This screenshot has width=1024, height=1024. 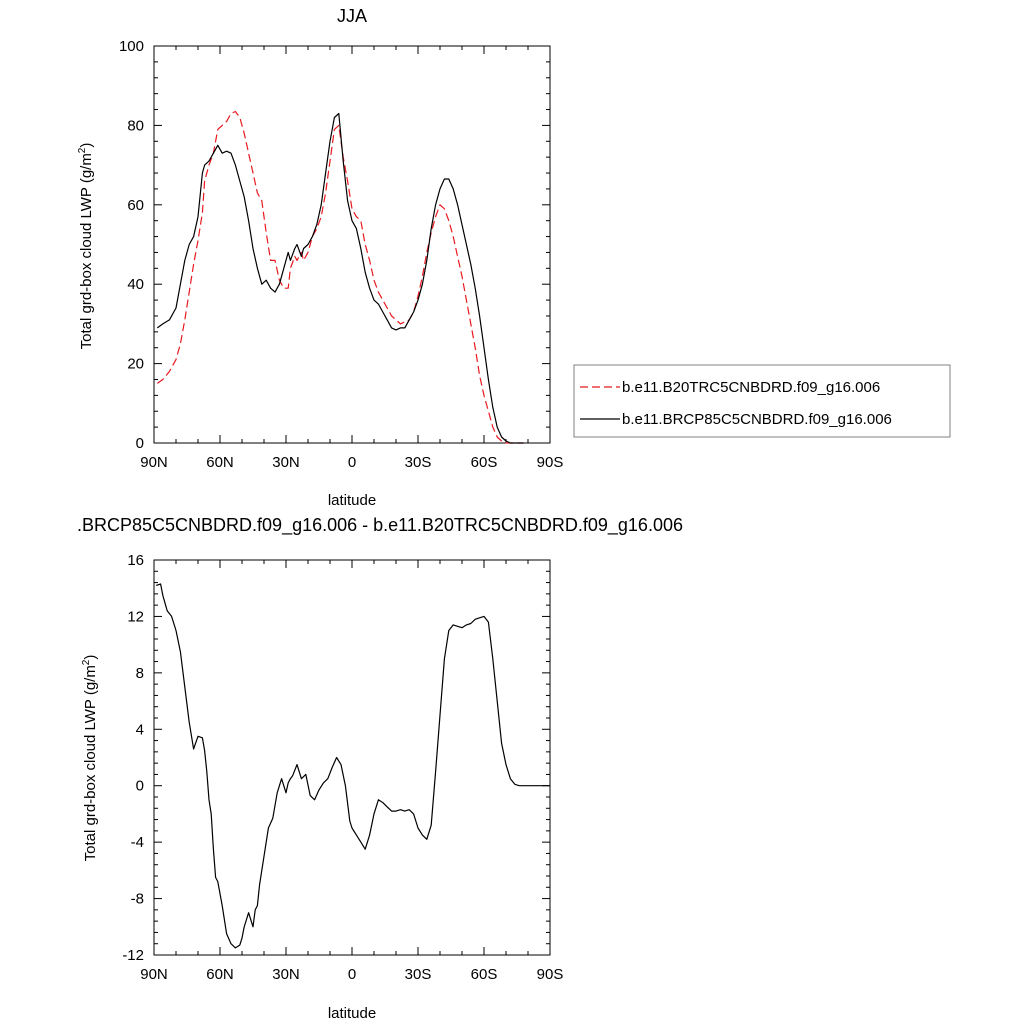 What do you see at coordinates (751, 387) in the screenshot?
I see `legend-label-b20trc: b.e11.B20TRC5CNBDRD.f09_g16.006` at bounding box center [751, 387].